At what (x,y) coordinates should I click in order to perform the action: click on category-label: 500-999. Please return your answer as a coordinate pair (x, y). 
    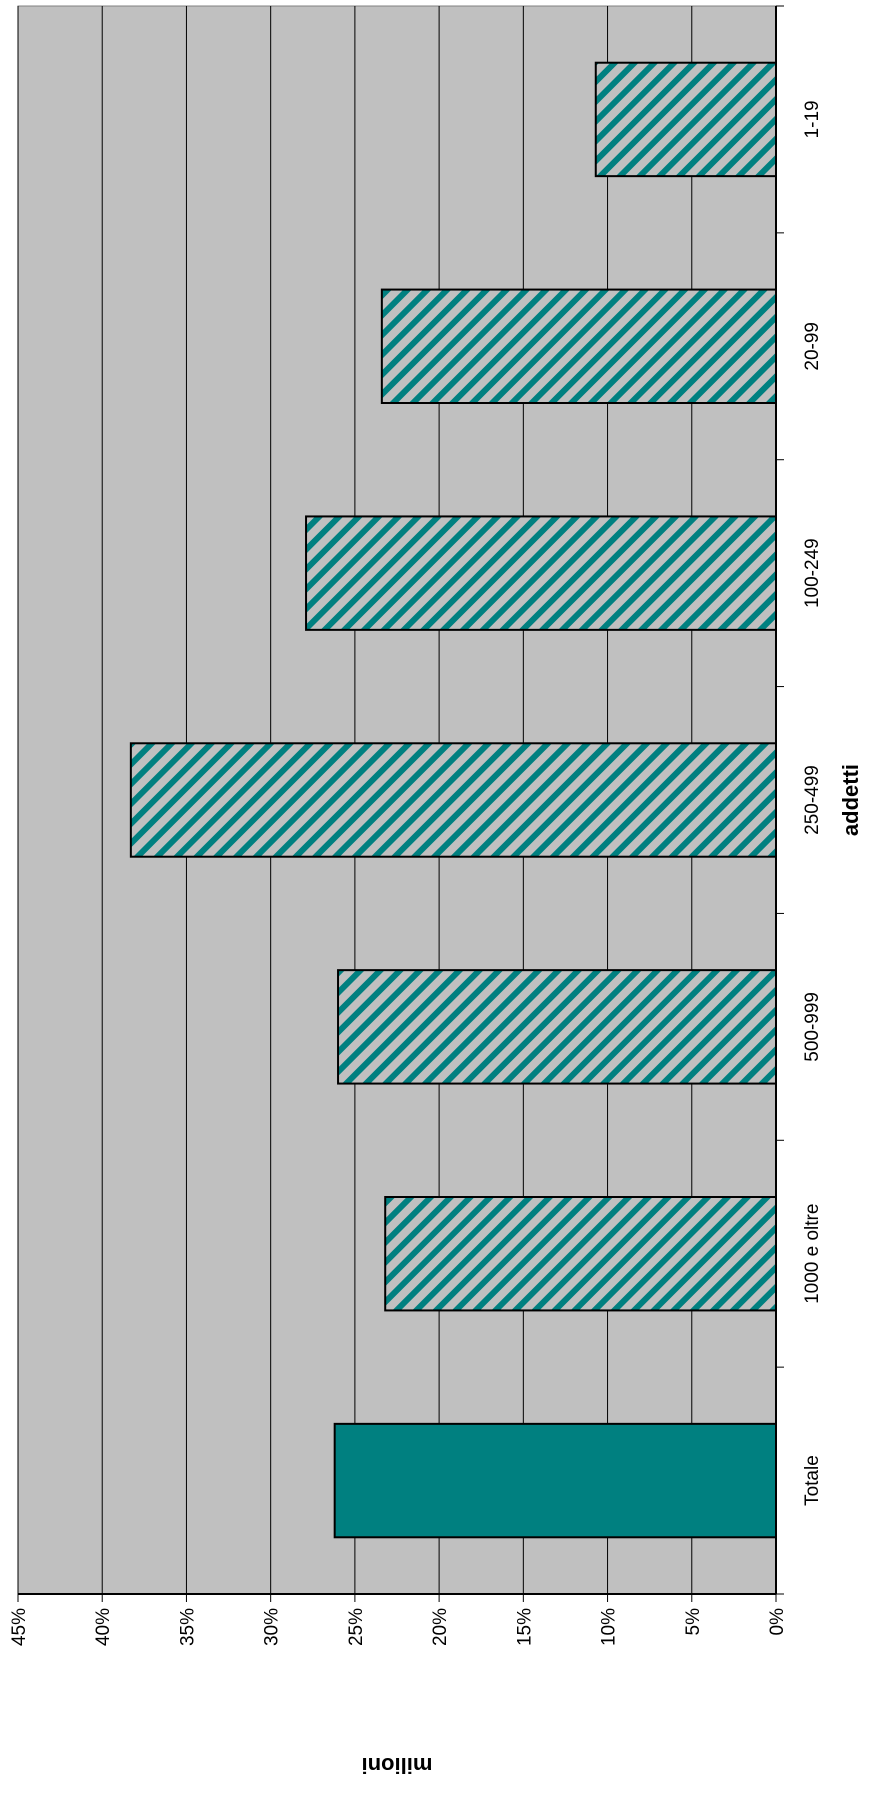
    Looking at the image, I should click on (812, 1027).